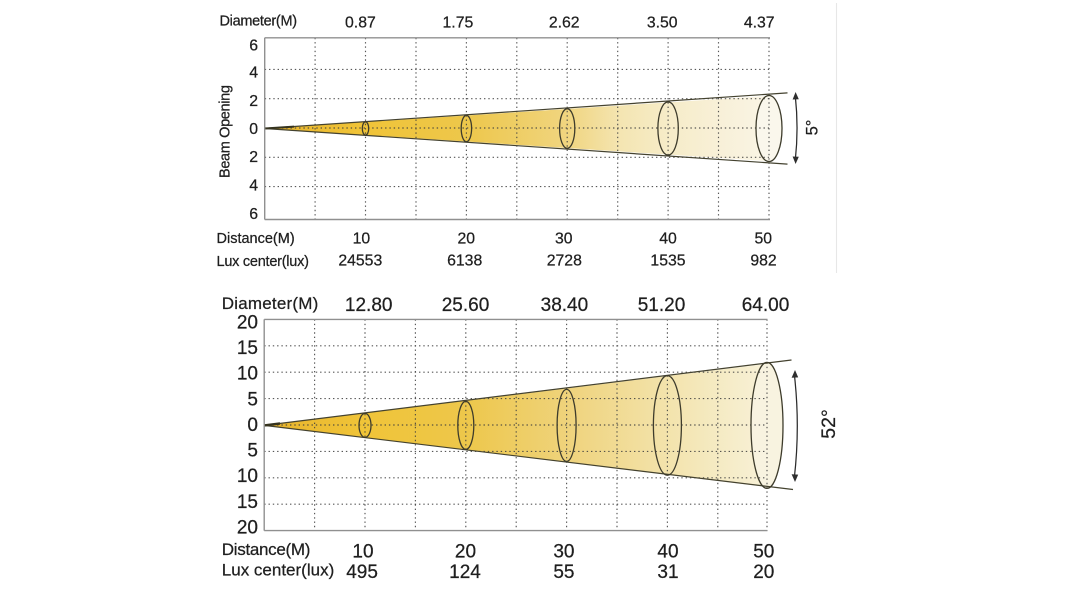  I want to click on svg-text: 2728, so click(564, 261).